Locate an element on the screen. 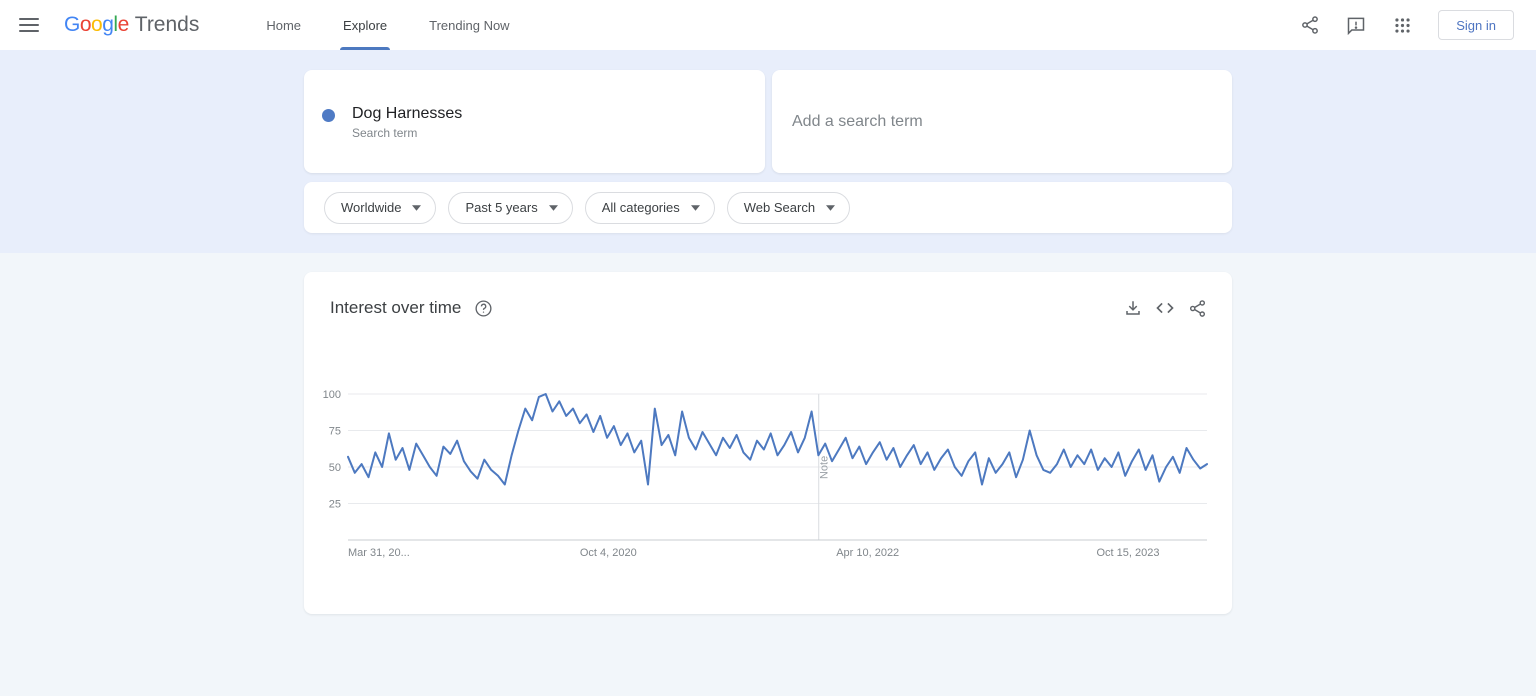 Image resolution: width=1536 pixels, height=696 pixels. region-filter-dropdown: Worldwide is located at coordinates (380, 207).